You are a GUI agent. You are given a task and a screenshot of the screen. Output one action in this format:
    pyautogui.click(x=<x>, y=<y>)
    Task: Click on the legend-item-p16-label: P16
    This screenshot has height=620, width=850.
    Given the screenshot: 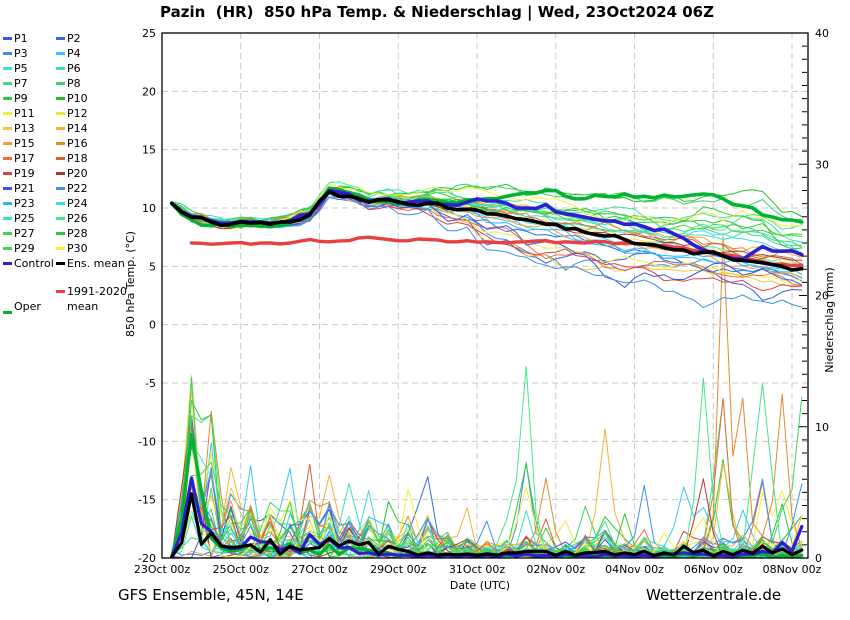 What is the action you would take?
    pyautogui.click(x=77, y=143)
    